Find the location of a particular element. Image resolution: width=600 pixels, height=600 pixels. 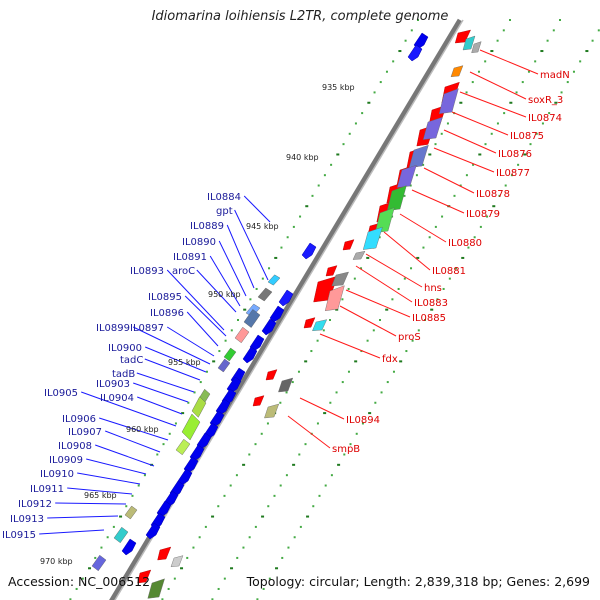

kbp-scale-label: 950 kbp is located at coordinates (224, 294).